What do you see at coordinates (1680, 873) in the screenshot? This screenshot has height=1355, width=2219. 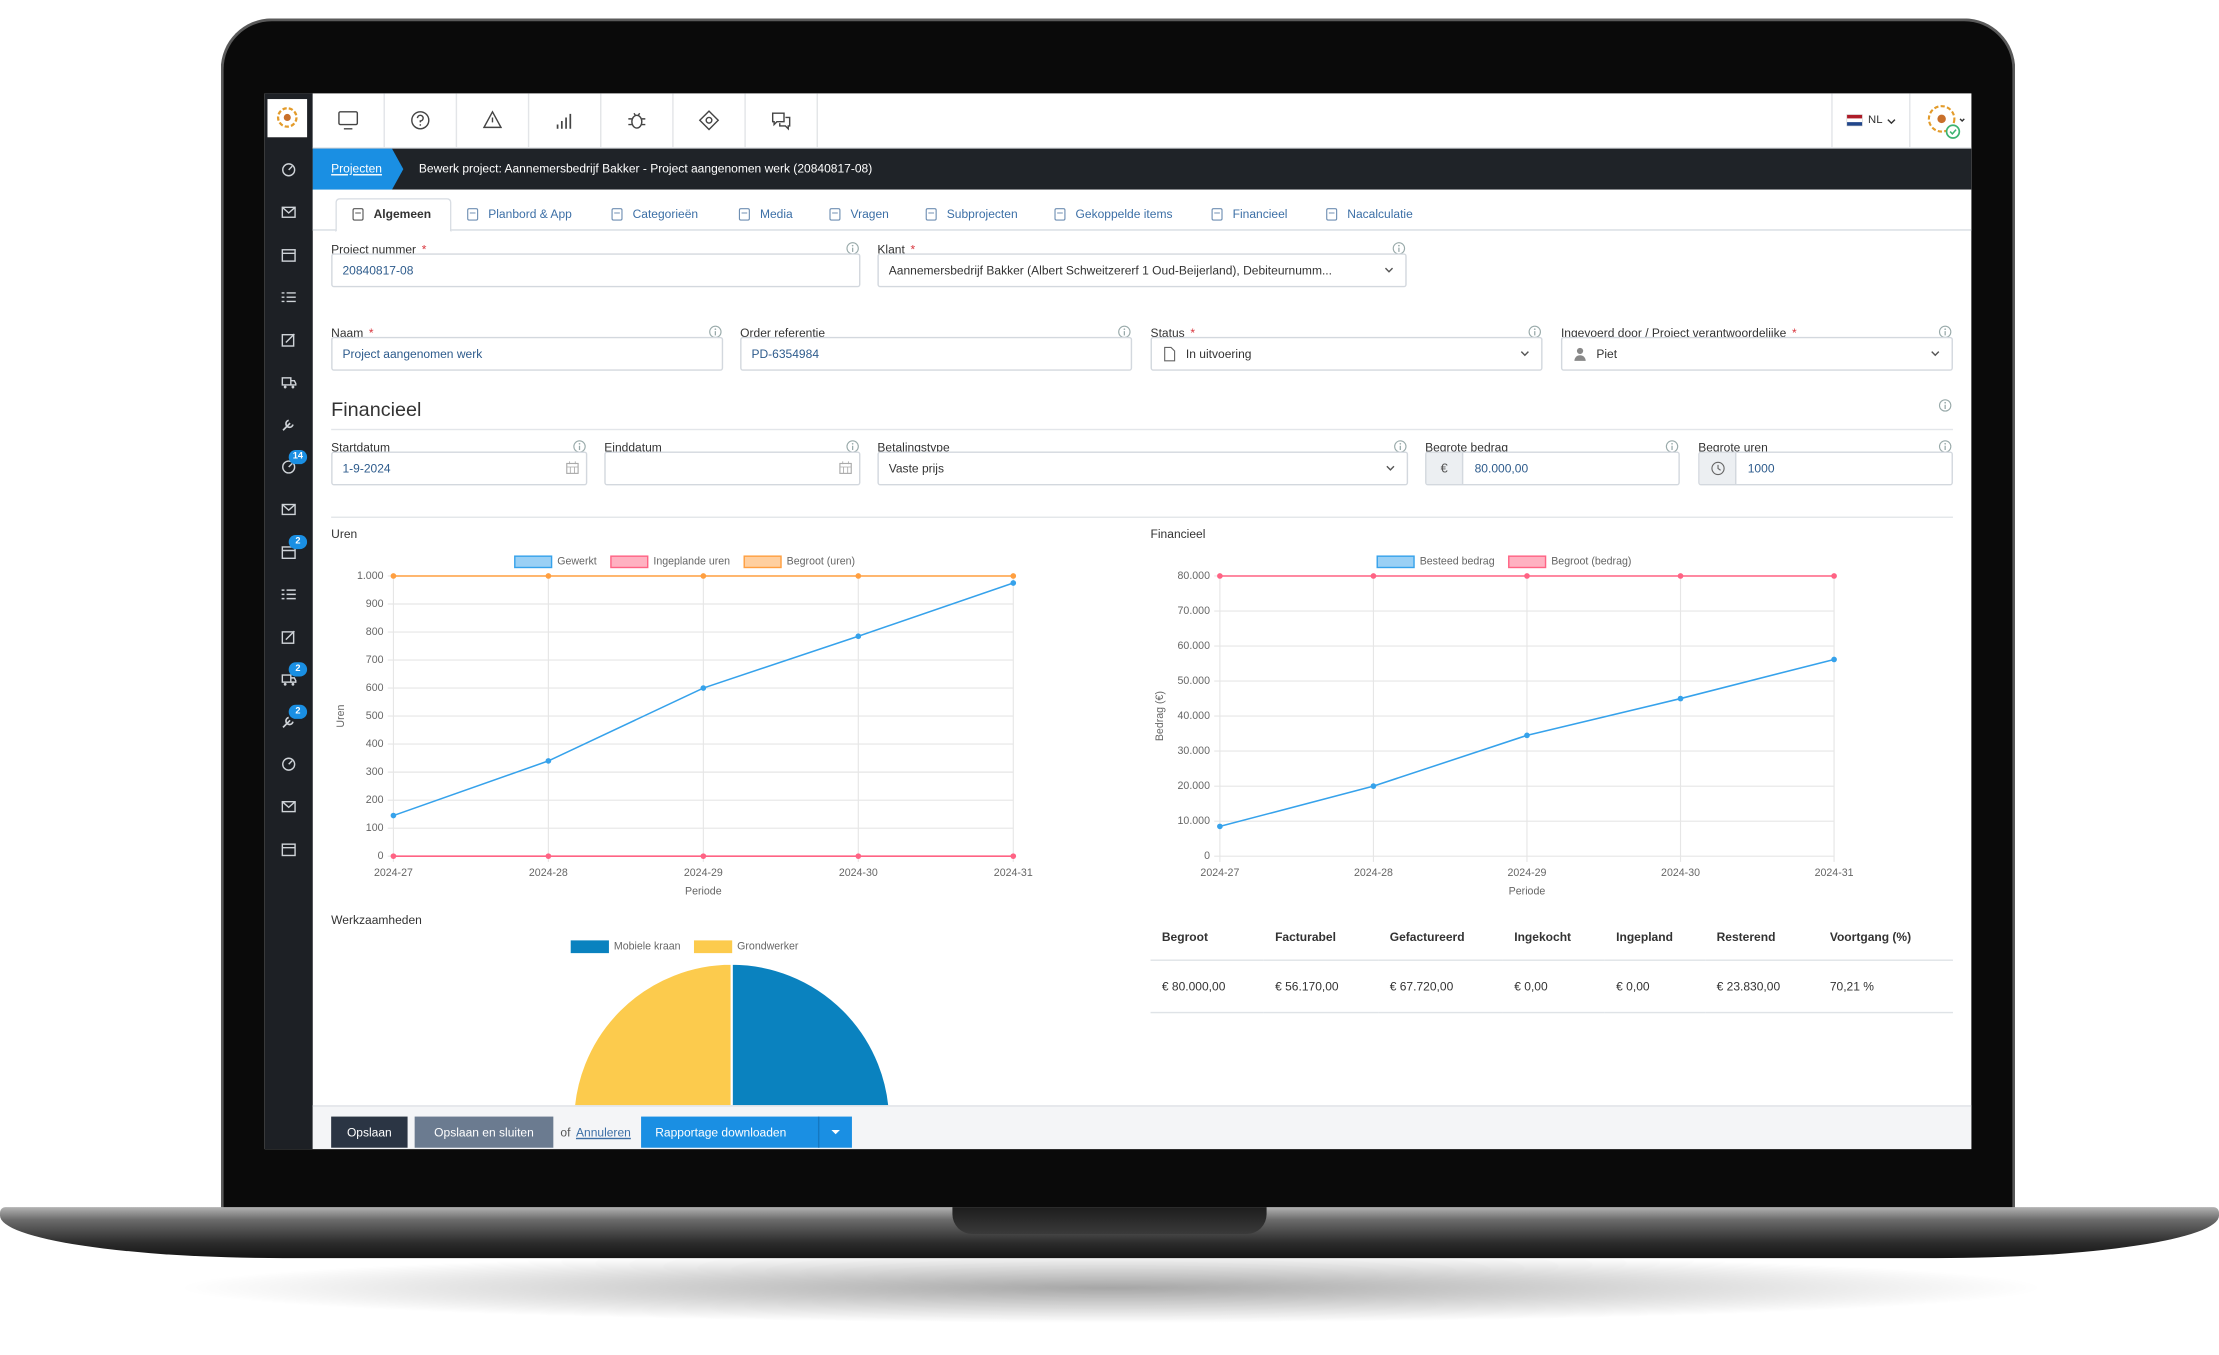 I see `x-tick-label: 2024-30` at bounding box center [1680, 873].